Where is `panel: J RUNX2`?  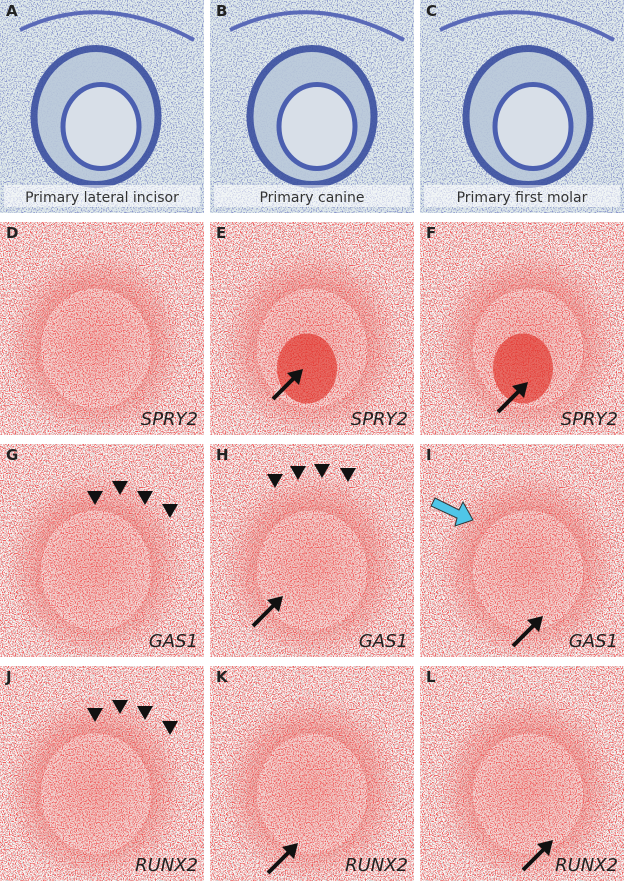 panel: J RUNX2 is located at coordinates (102, 773).